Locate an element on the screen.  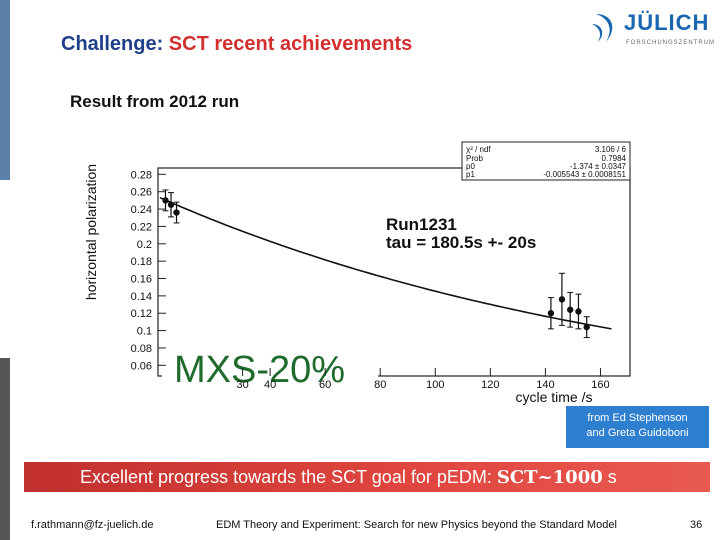
title-part2: SCT recent achievements is located at coordinates (290, 44).